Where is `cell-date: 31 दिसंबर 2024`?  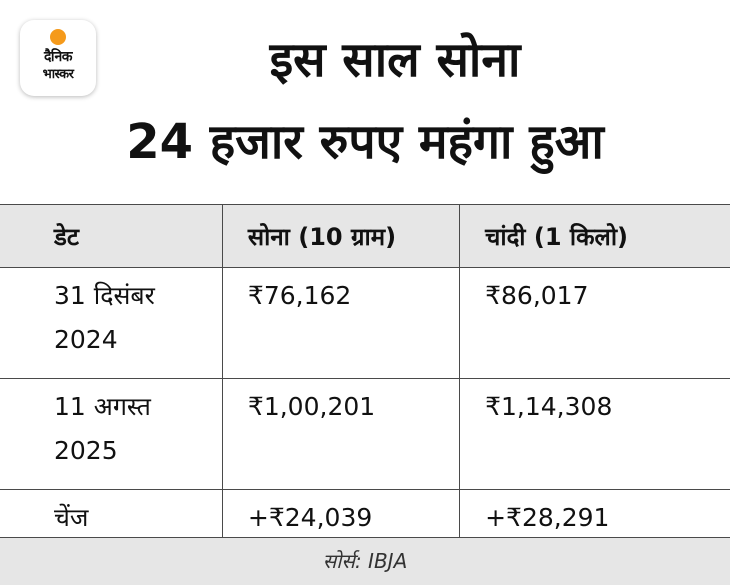 cell-date: 31 दिसंबर 2024 is located at coordinates (111, 323).